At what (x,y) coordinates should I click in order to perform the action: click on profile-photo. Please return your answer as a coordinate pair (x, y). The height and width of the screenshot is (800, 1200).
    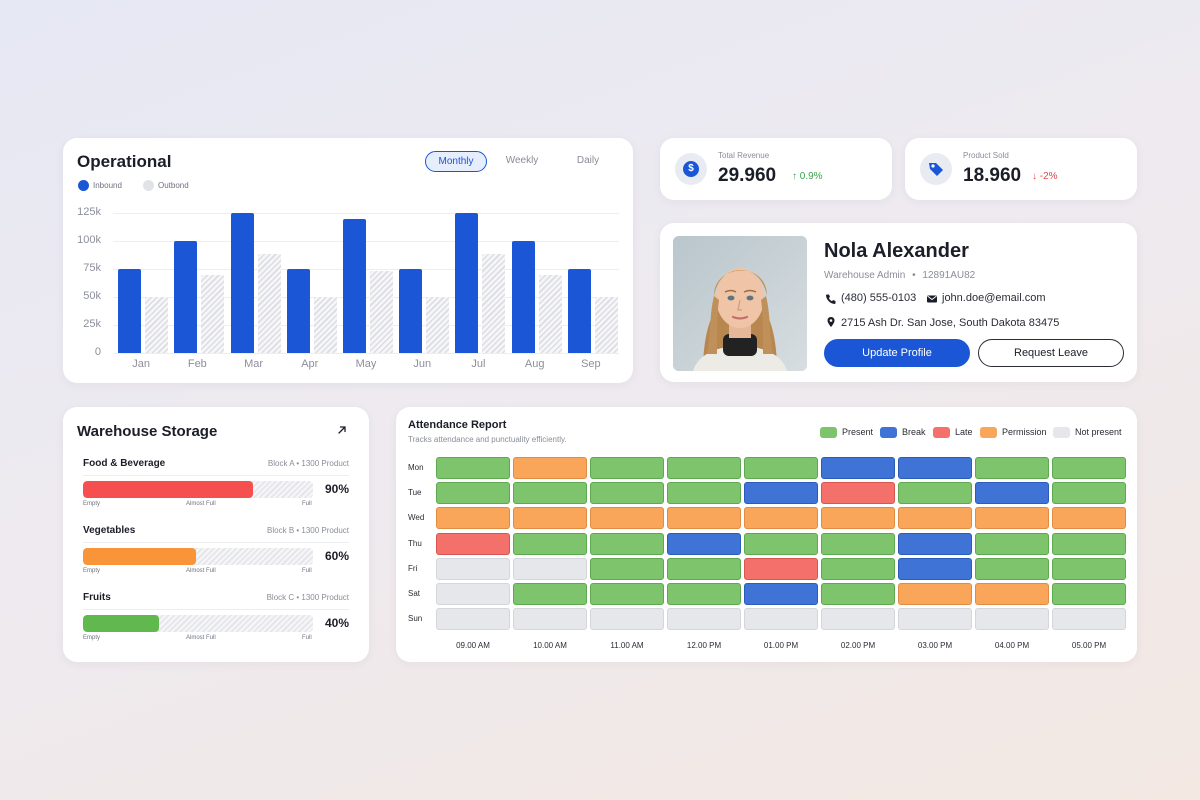
    Looking at the image, I should click on (740, 303).